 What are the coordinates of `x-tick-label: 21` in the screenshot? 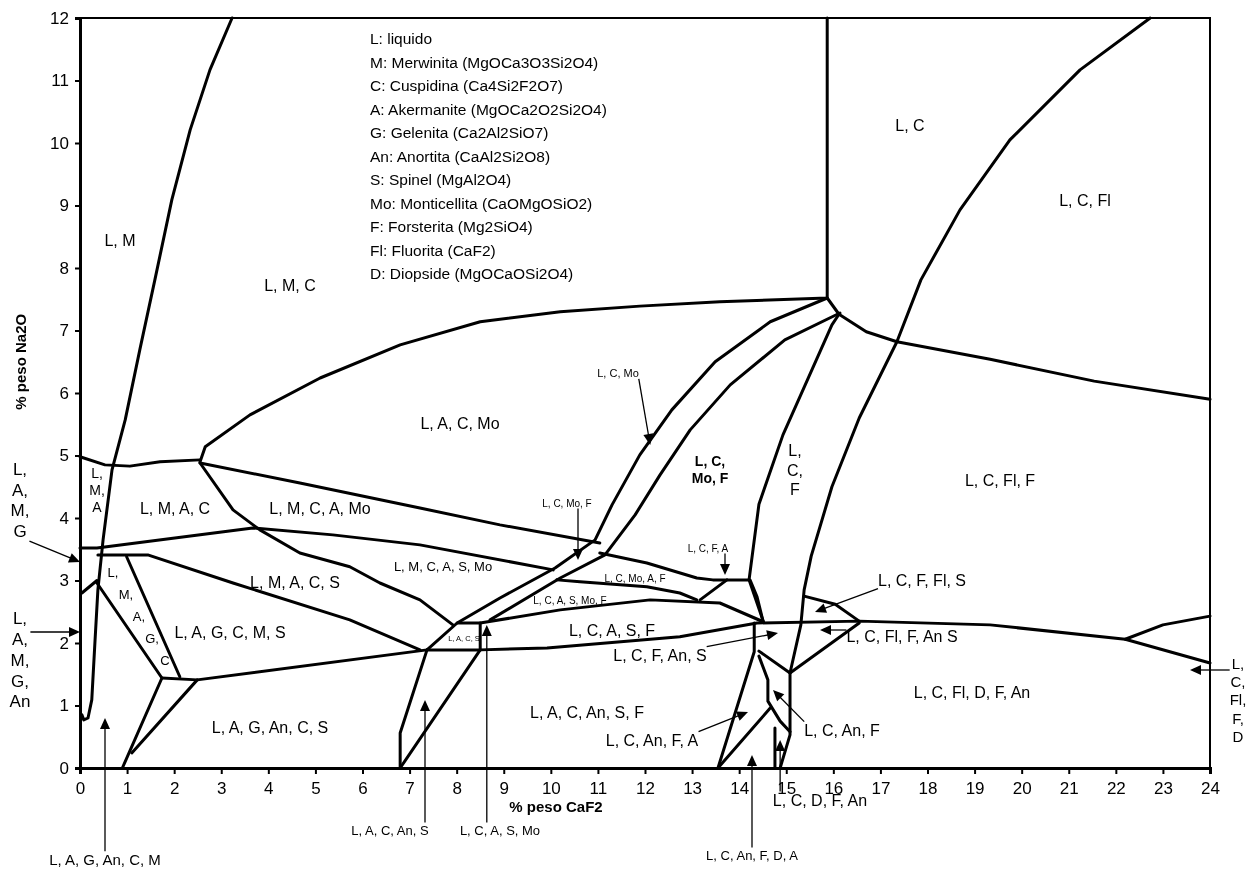 It's located at (1069, 789).